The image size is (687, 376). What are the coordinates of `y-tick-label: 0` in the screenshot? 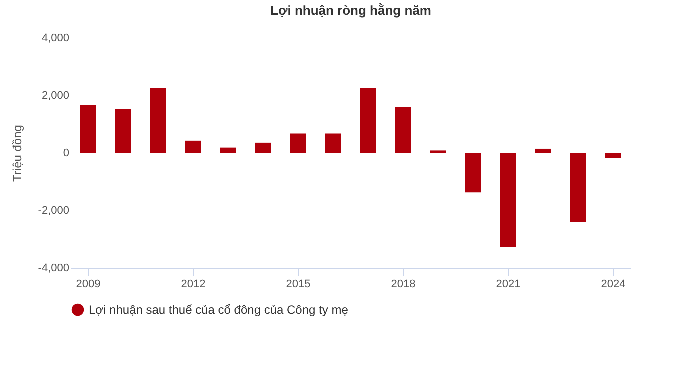 It's located at (66, 154).